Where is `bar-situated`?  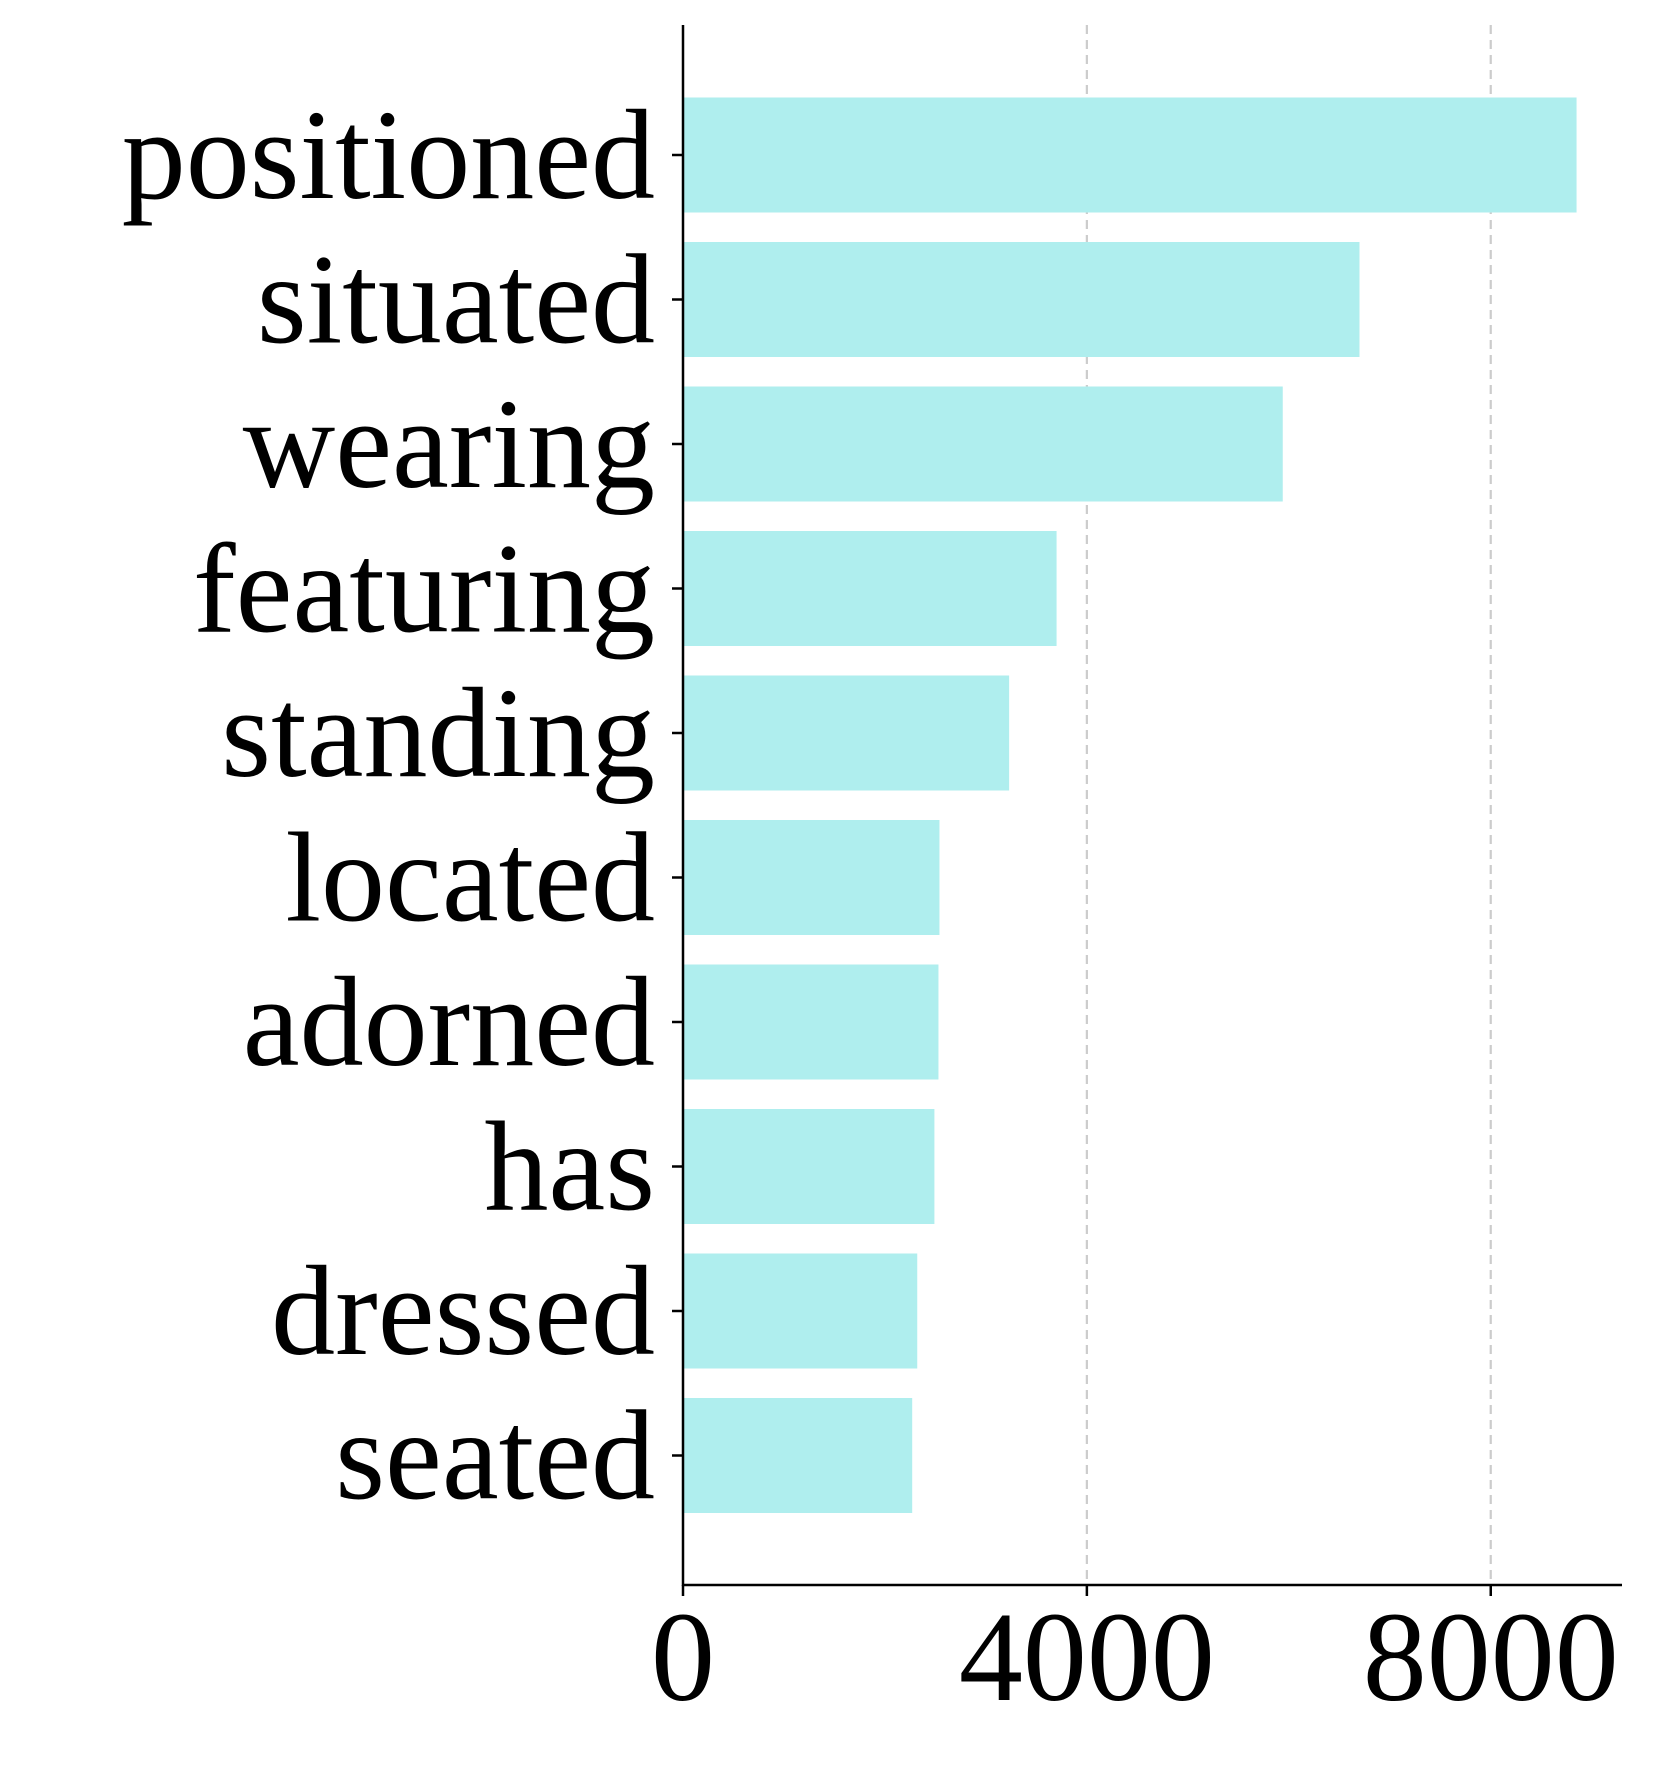
bar-situated is located at coordinates (1021, 299).